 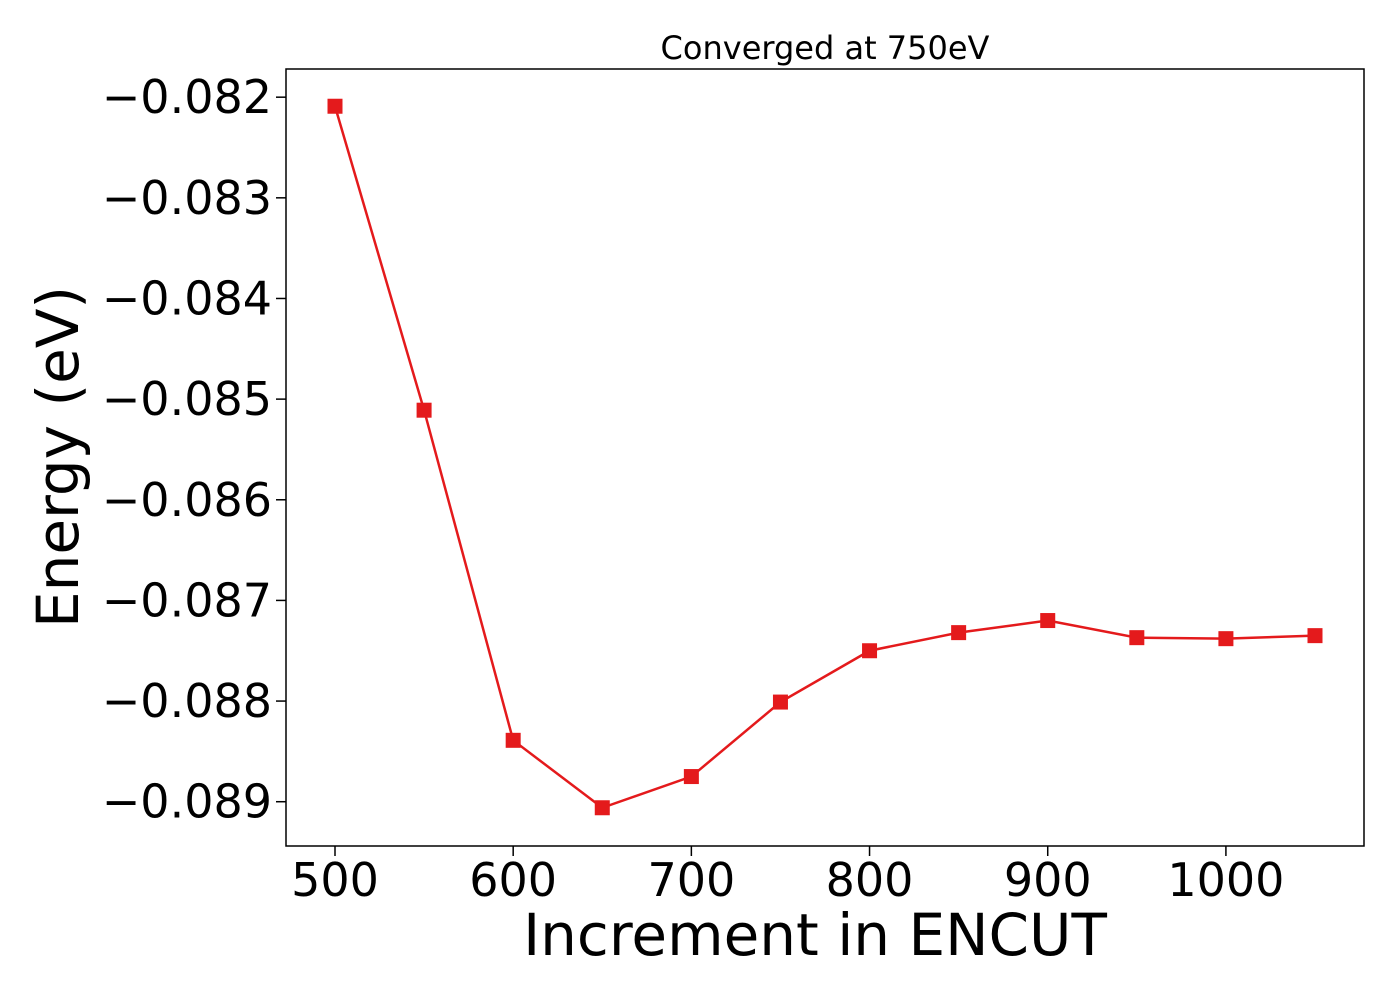 What do you see at coordinates (187, 600) in the screenshot?
I see `y-tick-label: −0.087` at bounding box center [187, 600].